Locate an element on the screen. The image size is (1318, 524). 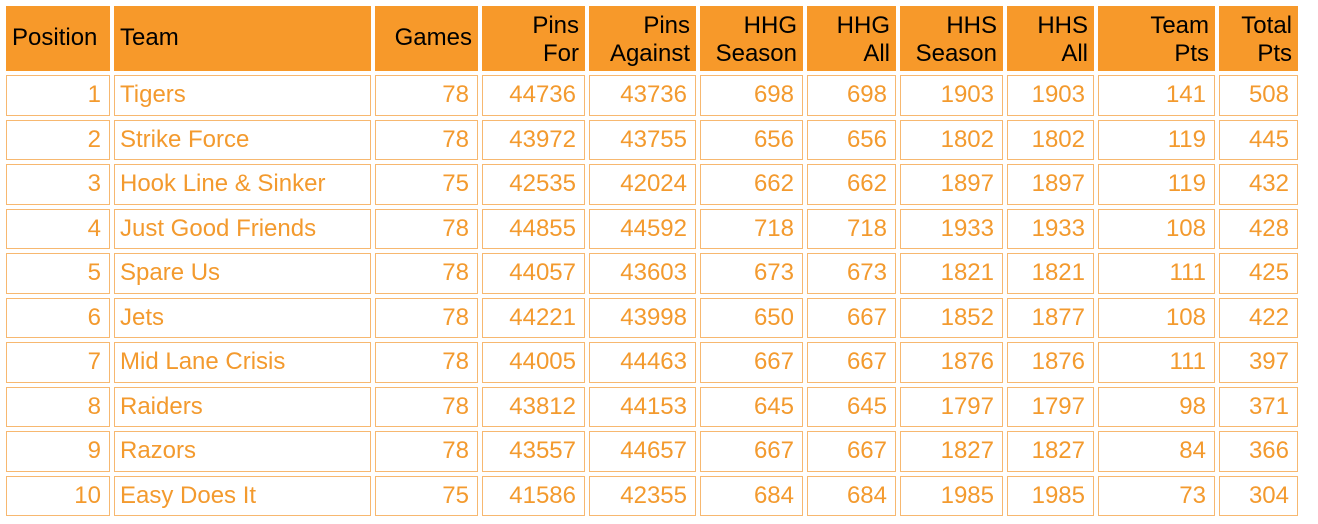
cell-pins-against: 44463 is located at coordinates (642, 362).